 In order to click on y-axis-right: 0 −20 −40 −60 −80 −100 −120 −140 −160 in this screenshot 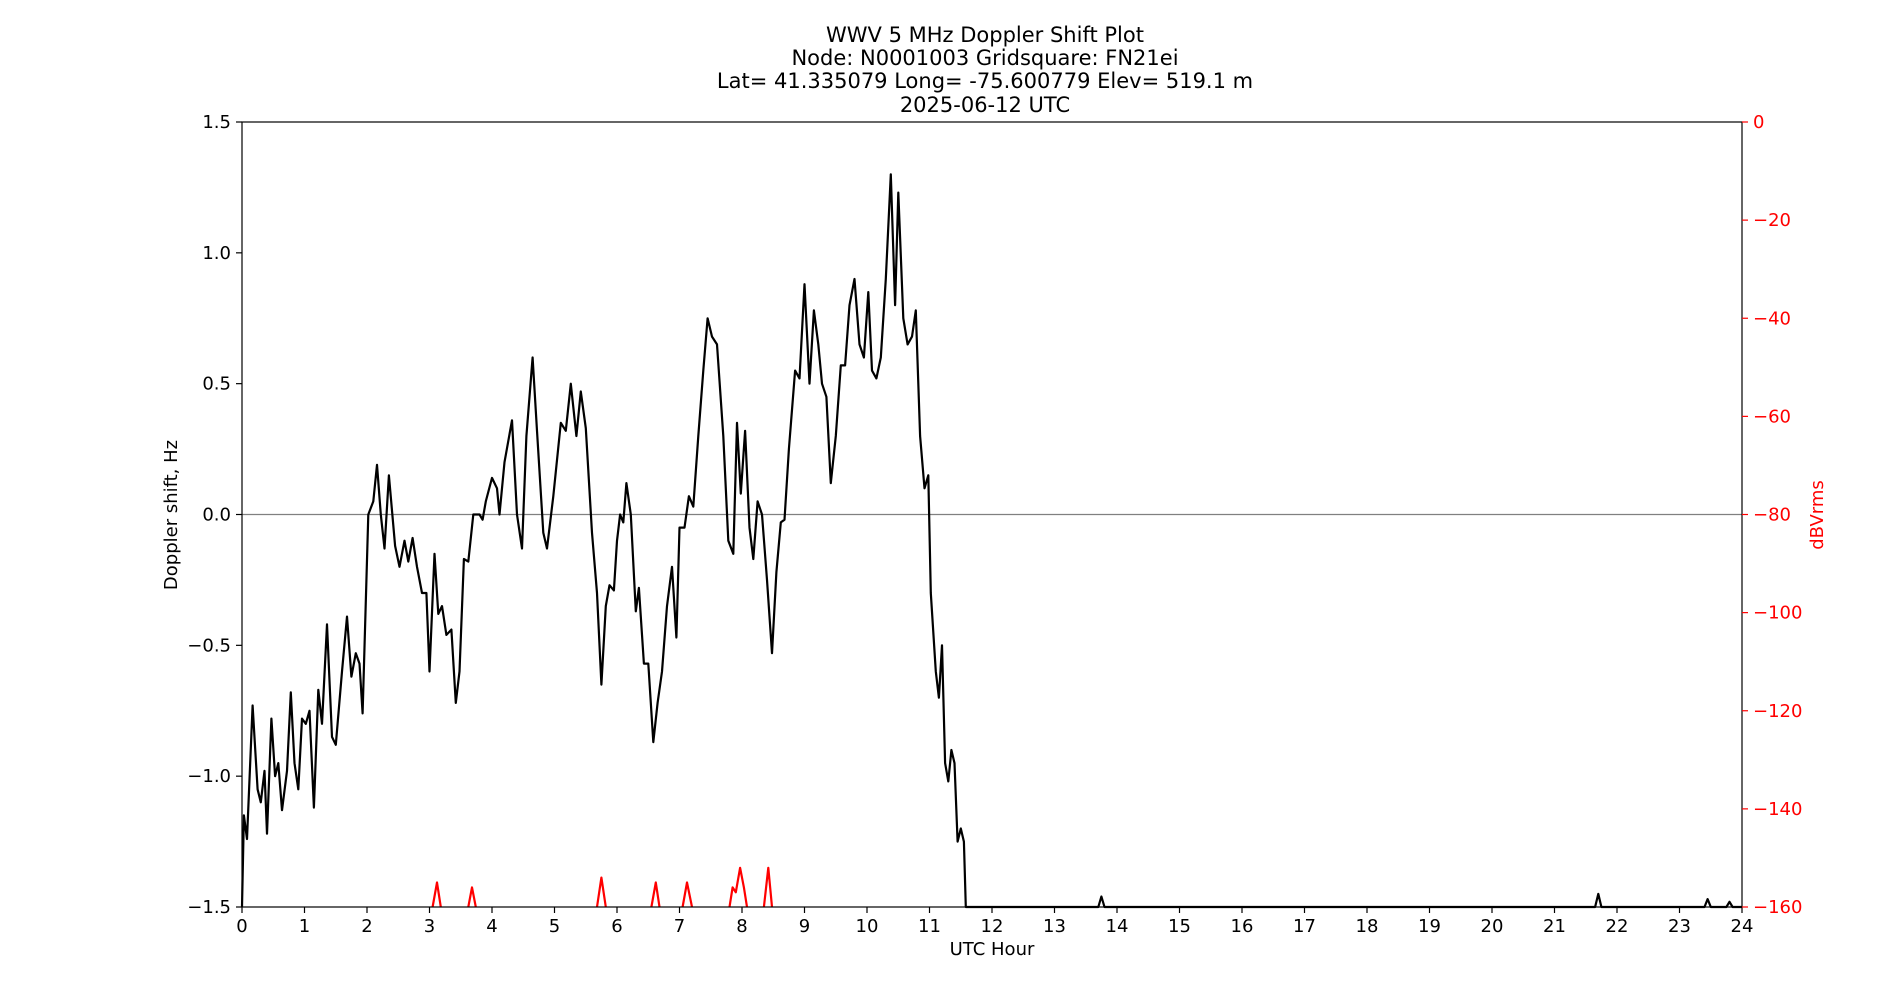, I will do `click(1772, 515)`.